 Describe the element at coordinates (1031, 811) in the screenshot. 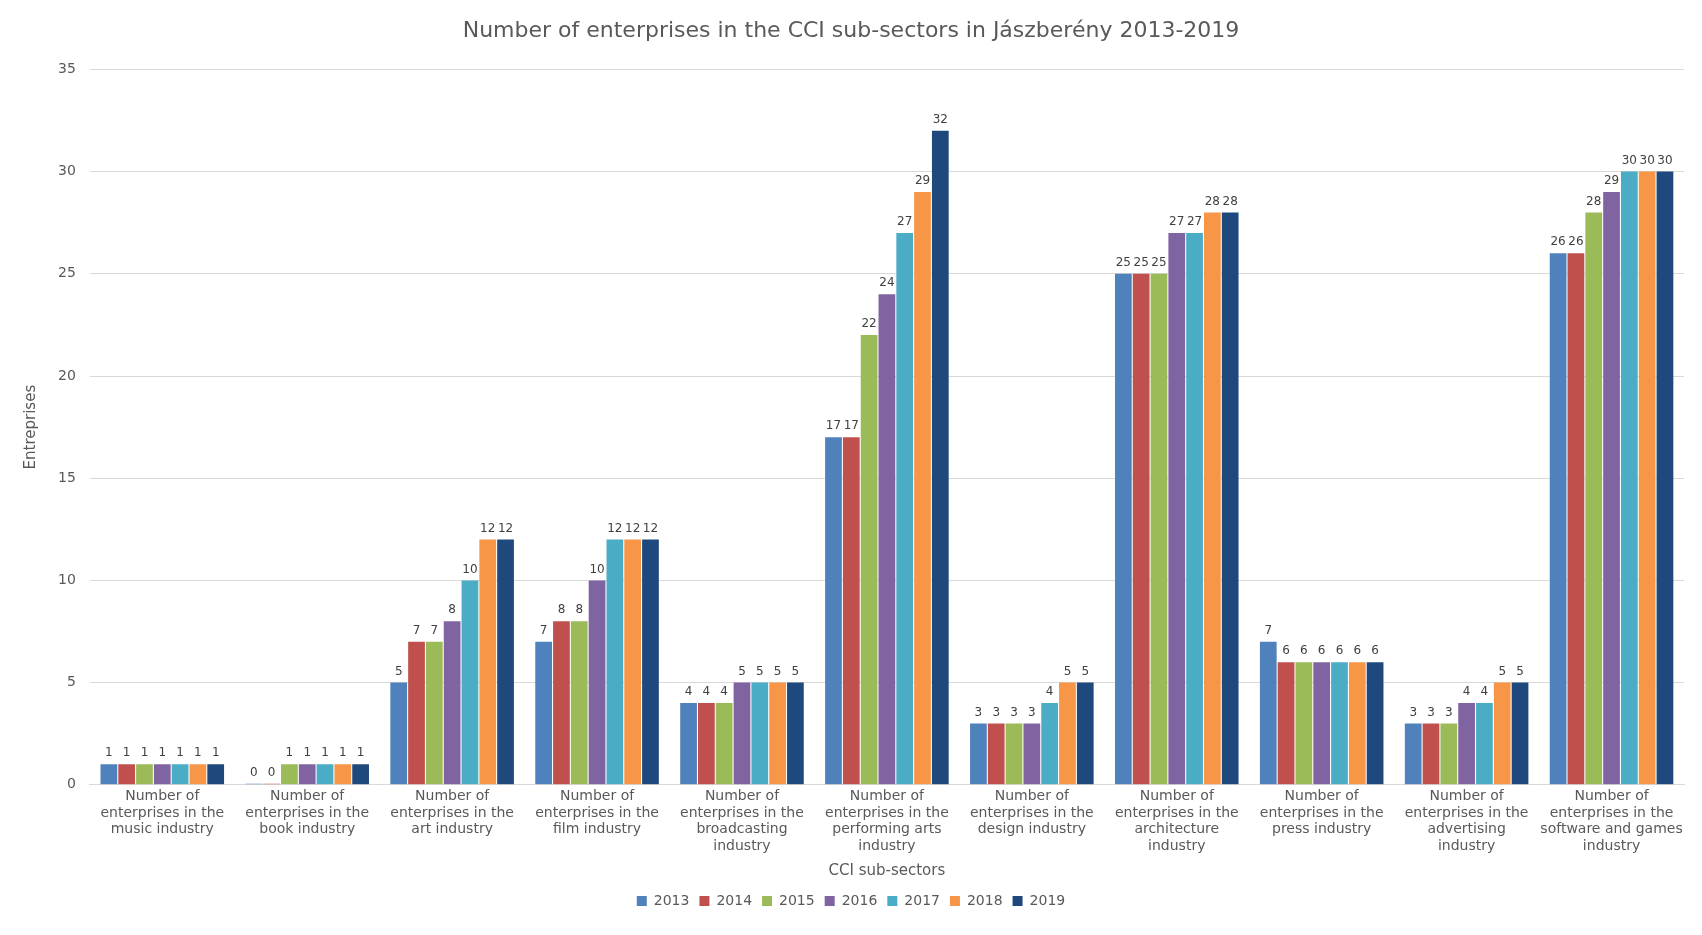

I see `x-tick-label: Number of enterprises in the design industry` at that location.